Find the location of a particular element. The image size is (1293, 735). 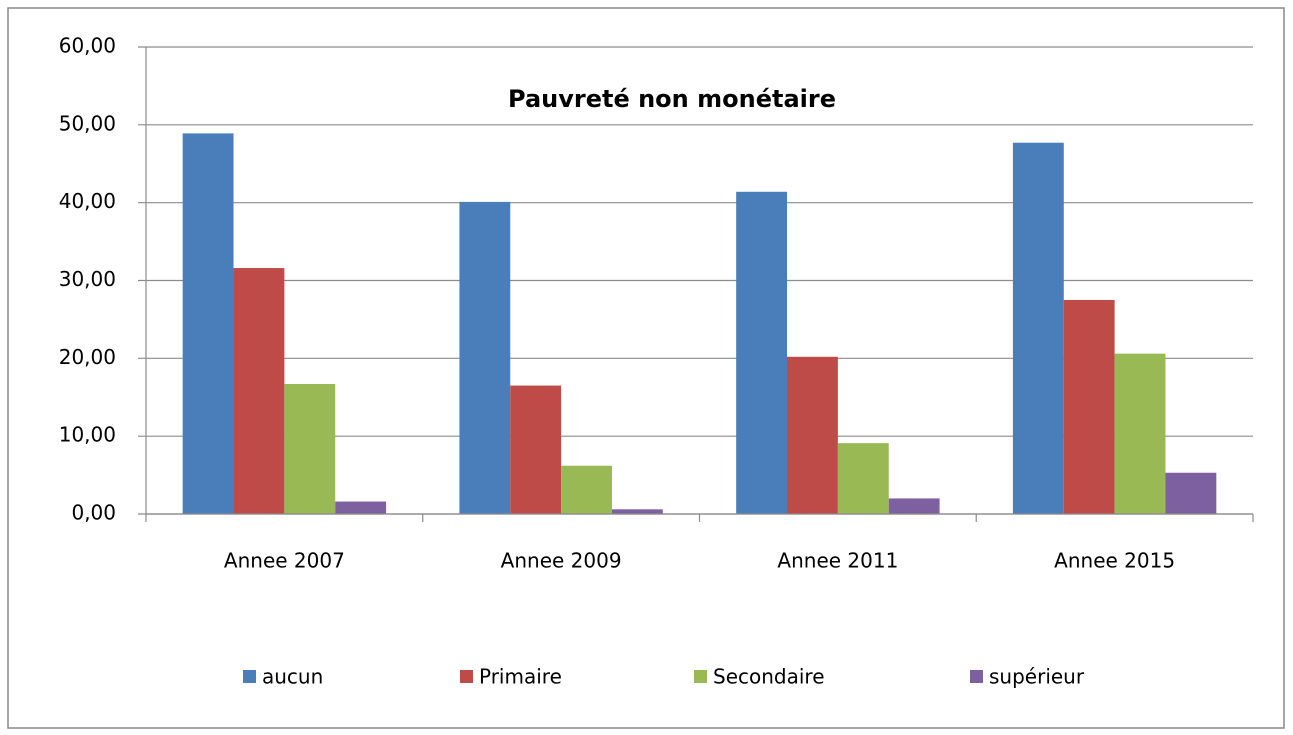

chart-title: Pauvreté non monétaire is located at coordinates (672, 99).